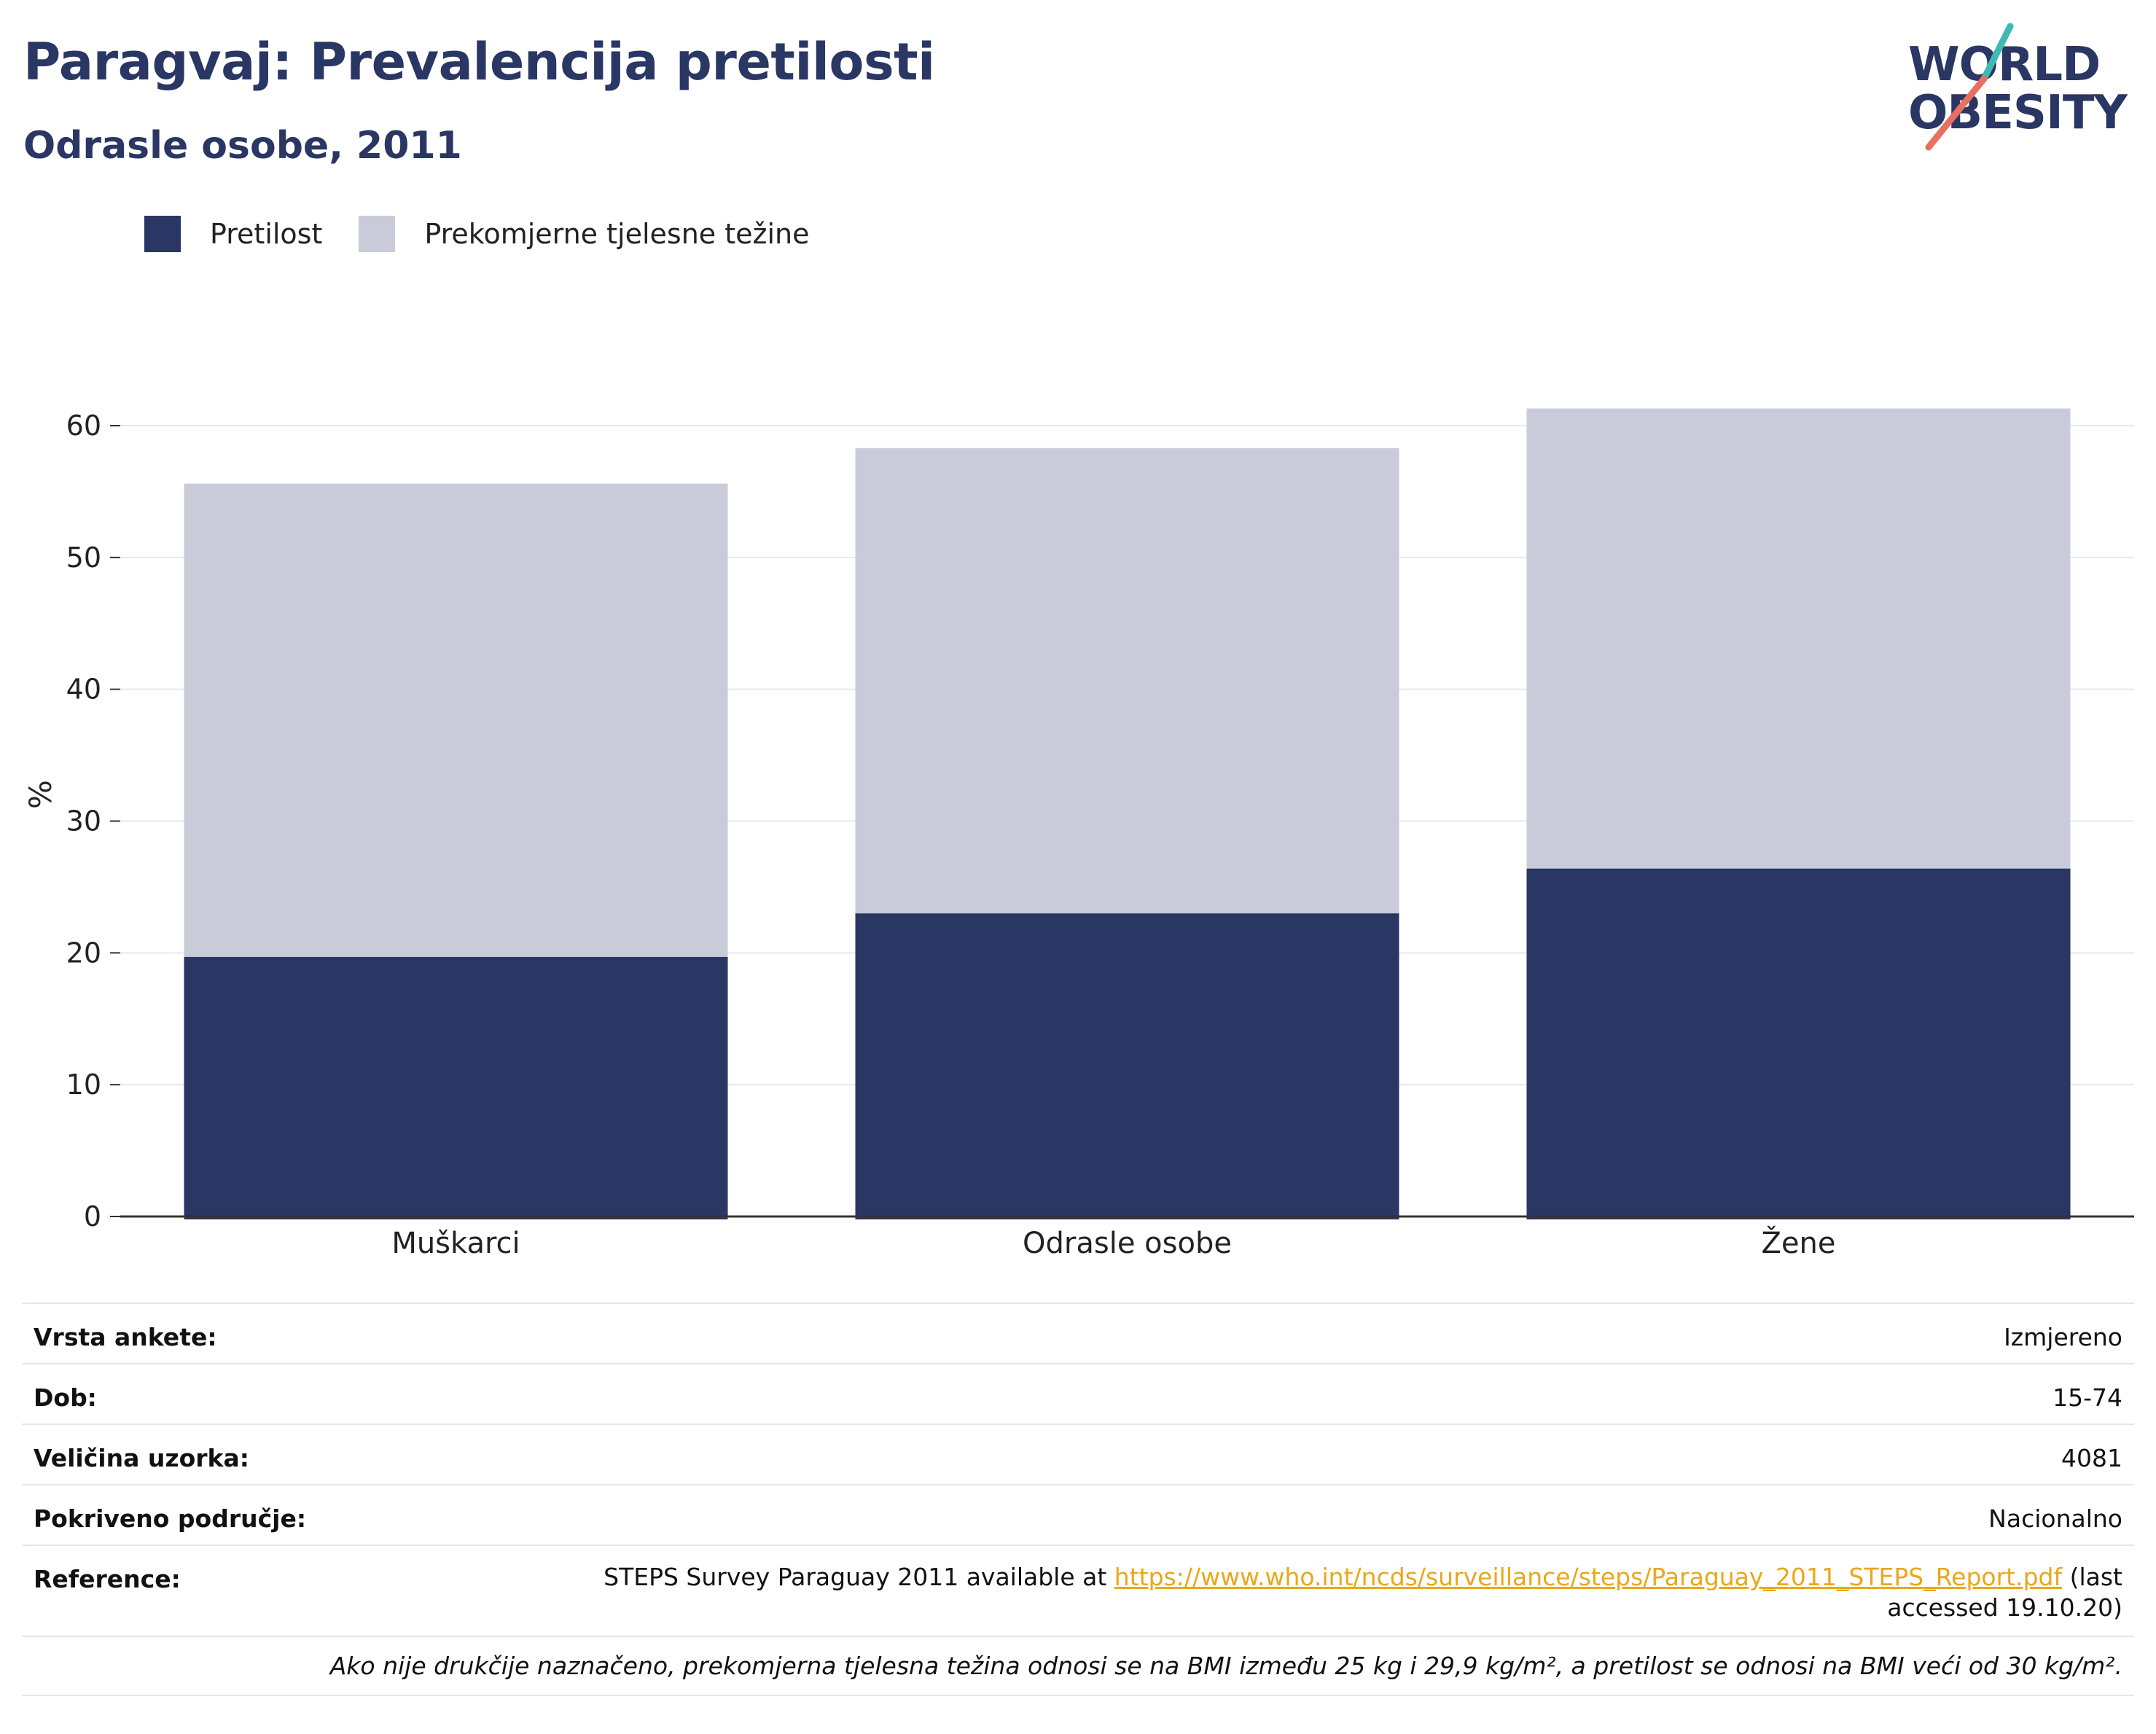  What do you see at coordinates (2088, 1397) in the screenshot?
I see `info-value: 15-74` at bounding box center [2088, 1397].